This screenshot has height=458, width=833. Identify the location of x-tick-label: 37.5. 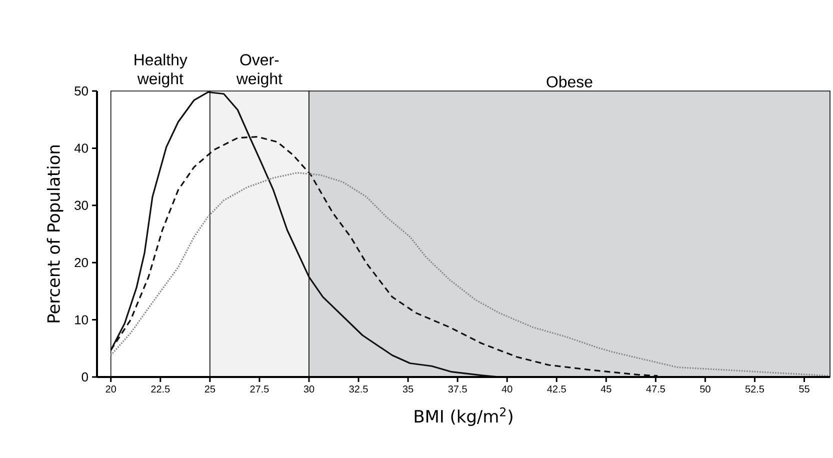
(457, 389).